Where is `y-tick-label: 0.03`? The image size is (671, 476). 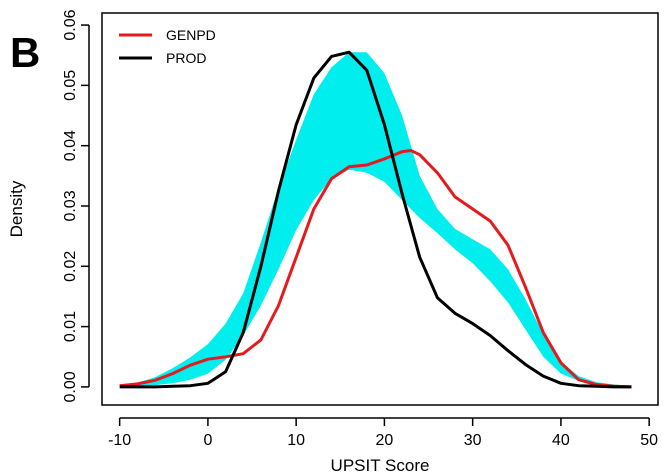
y-tick-label: 0.03 is located at coordinates (70, 205).